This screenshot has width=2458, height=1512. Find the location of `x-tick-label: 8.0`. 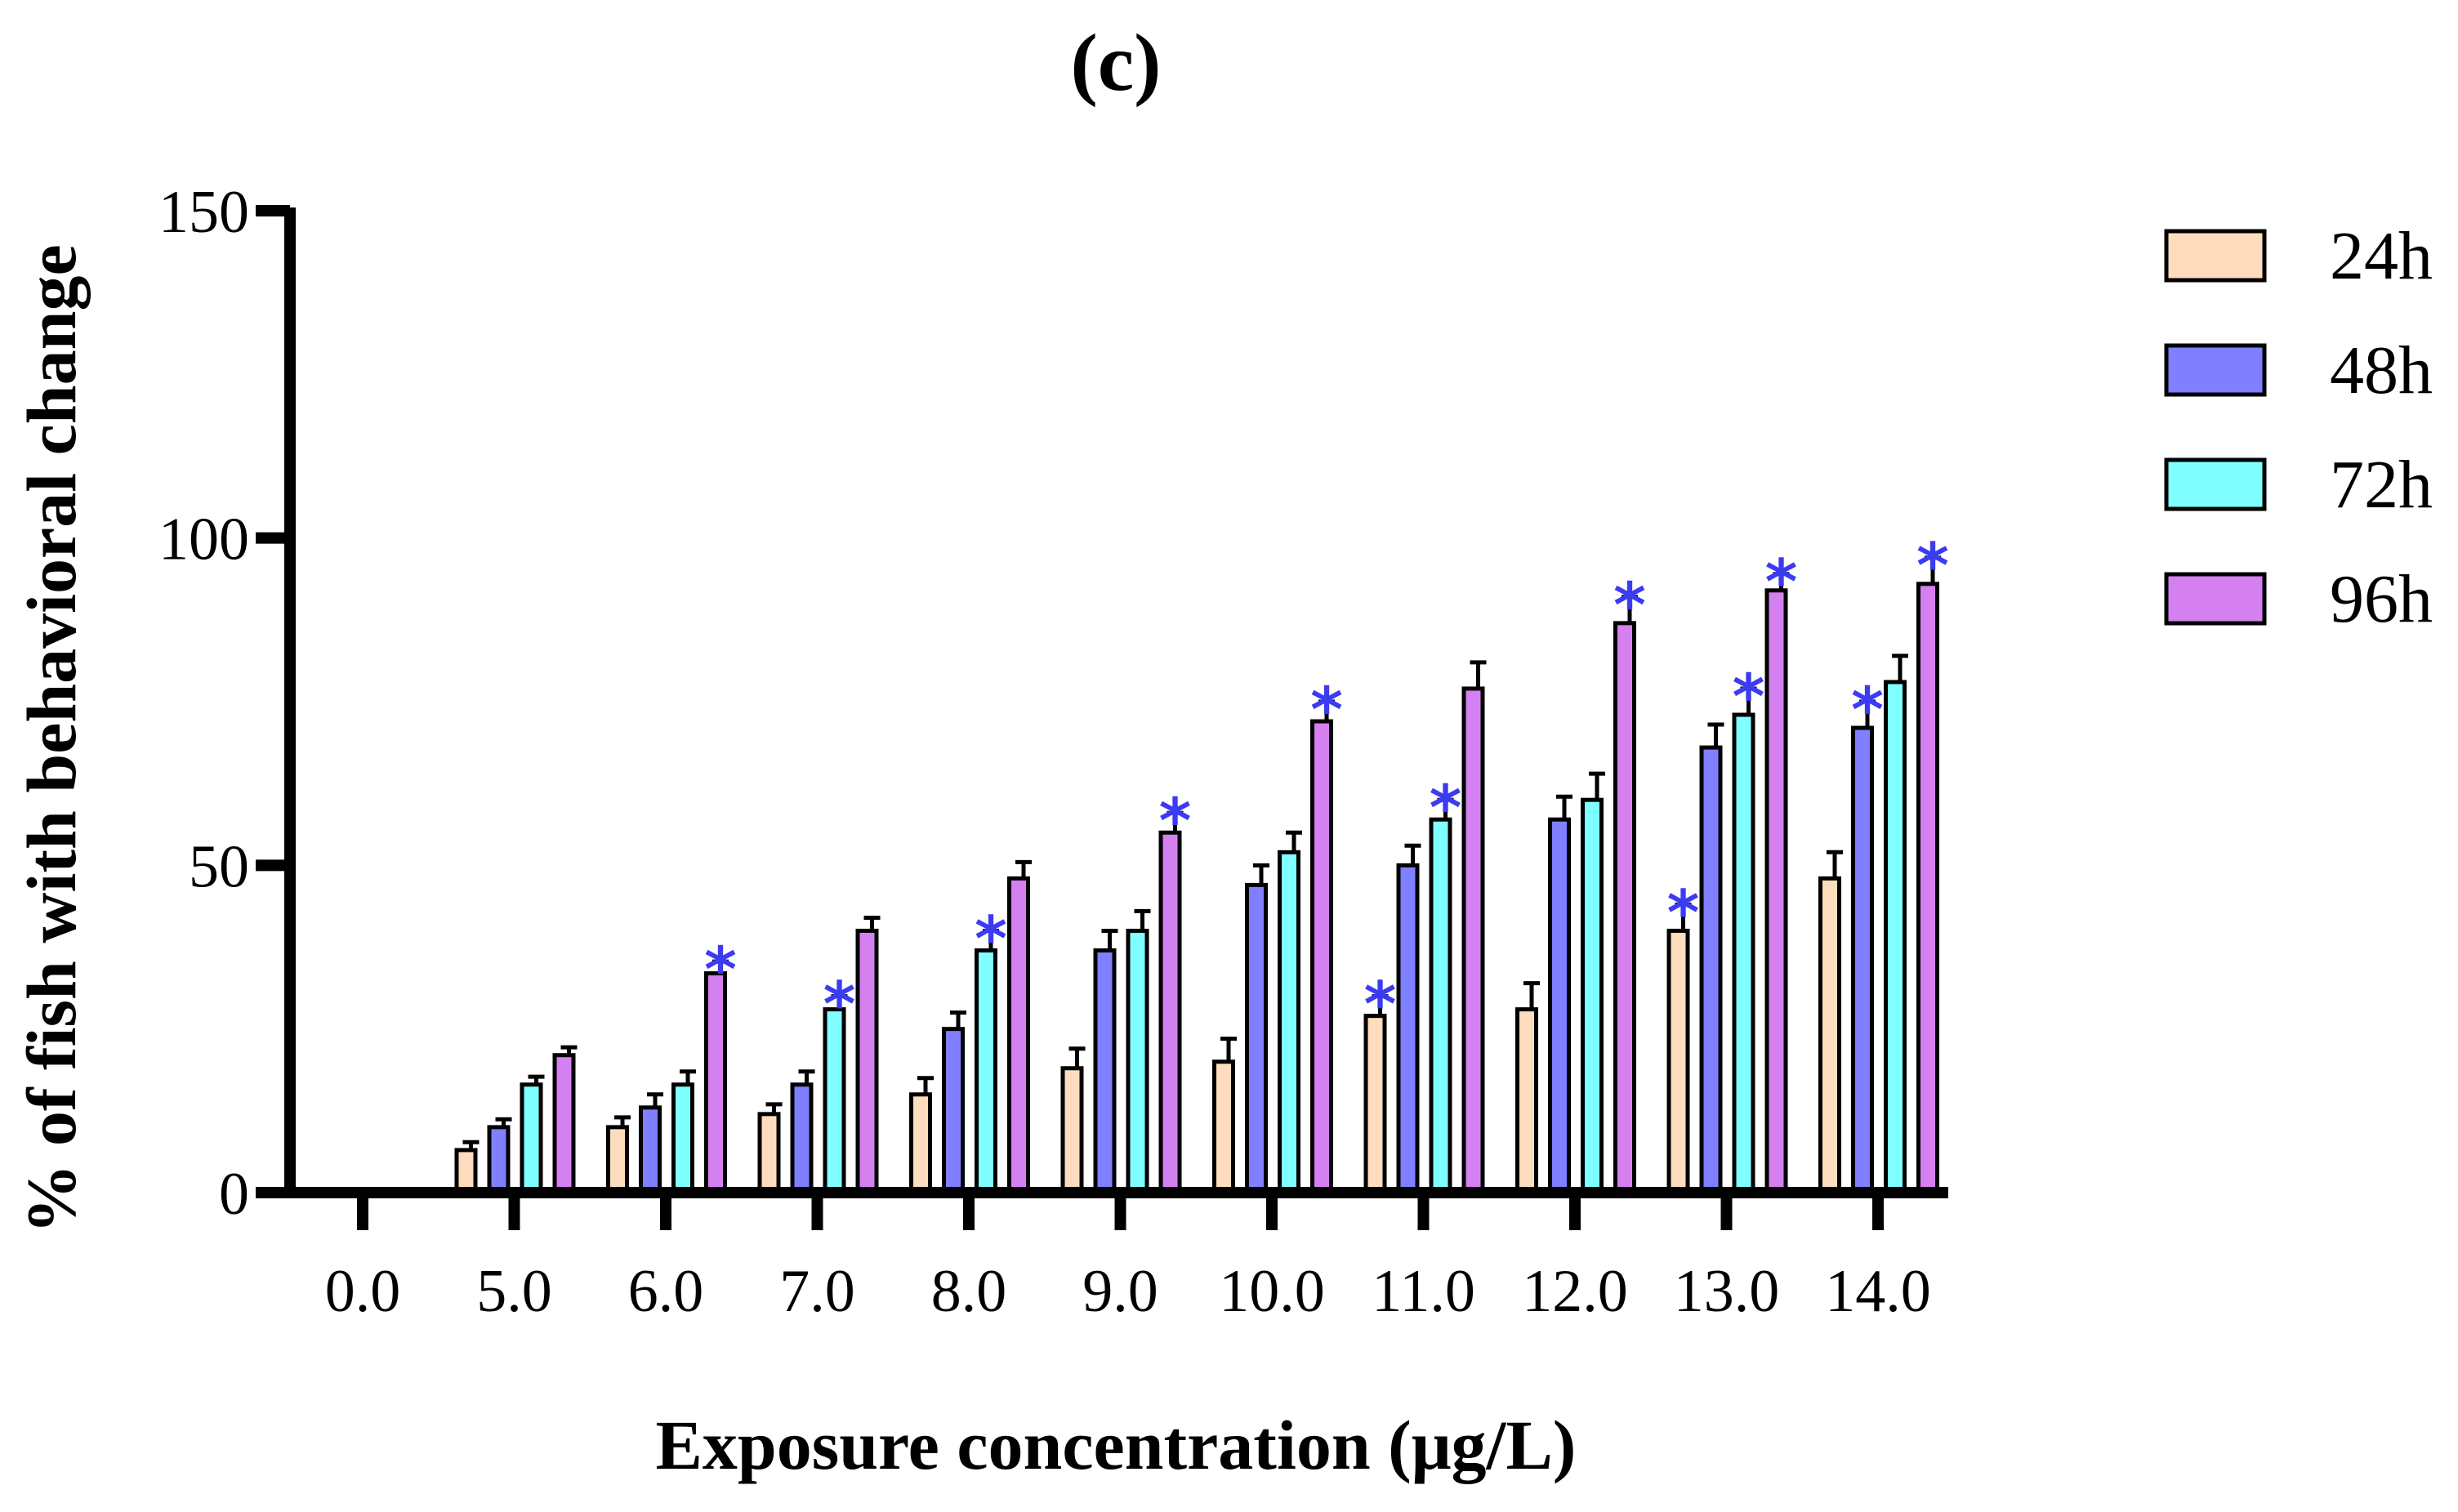

x-tick-label: 8.0 is located at coordinates (969, 1292).